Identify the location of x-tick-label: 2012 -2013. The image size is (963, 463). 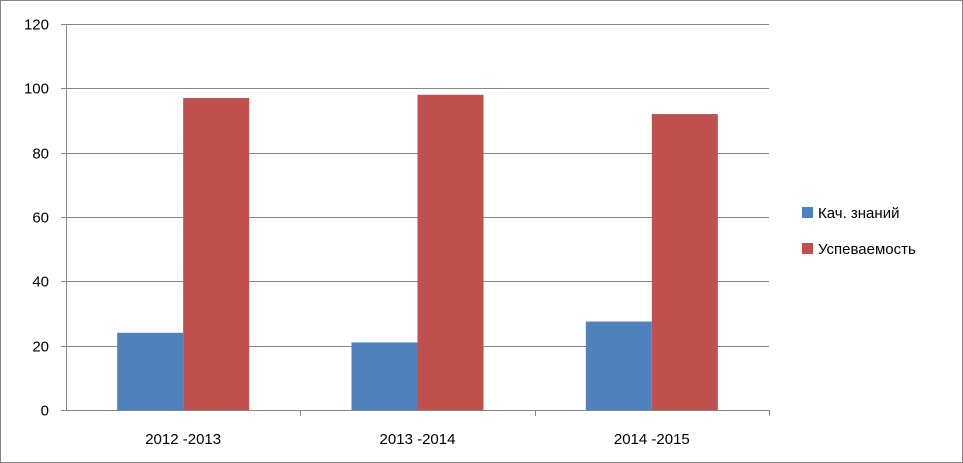
(183, 439).